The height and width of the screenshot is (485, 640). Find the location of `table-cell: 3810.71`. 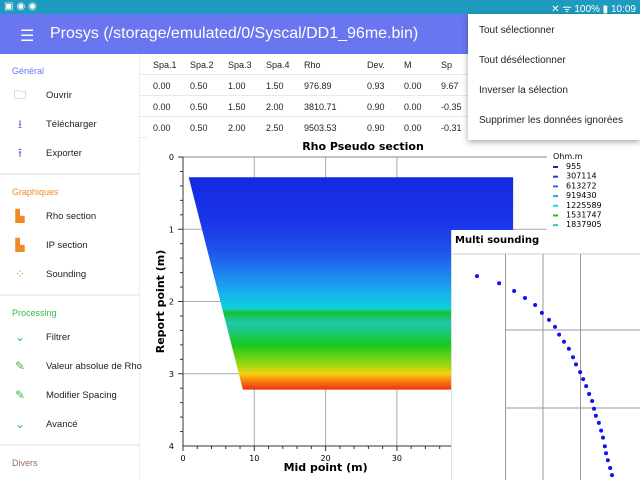

table-cell: 3810.71 is located at coordinates (320, 107).